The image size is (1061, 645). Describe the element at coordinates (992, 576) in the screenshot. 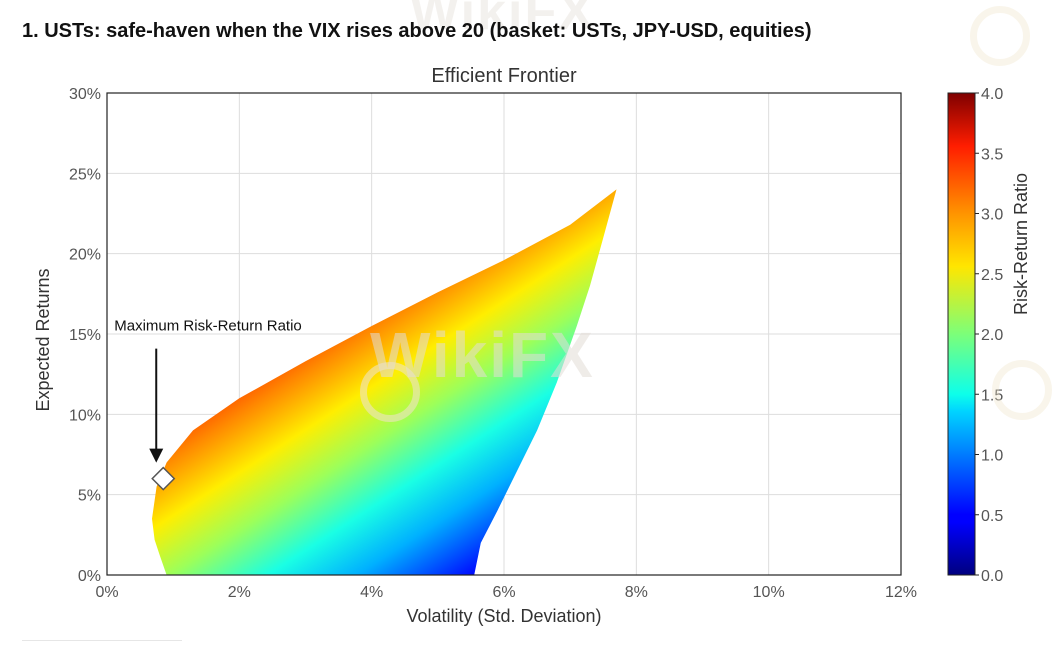

I see `colorbar-tick-label: 0.0` at that location.